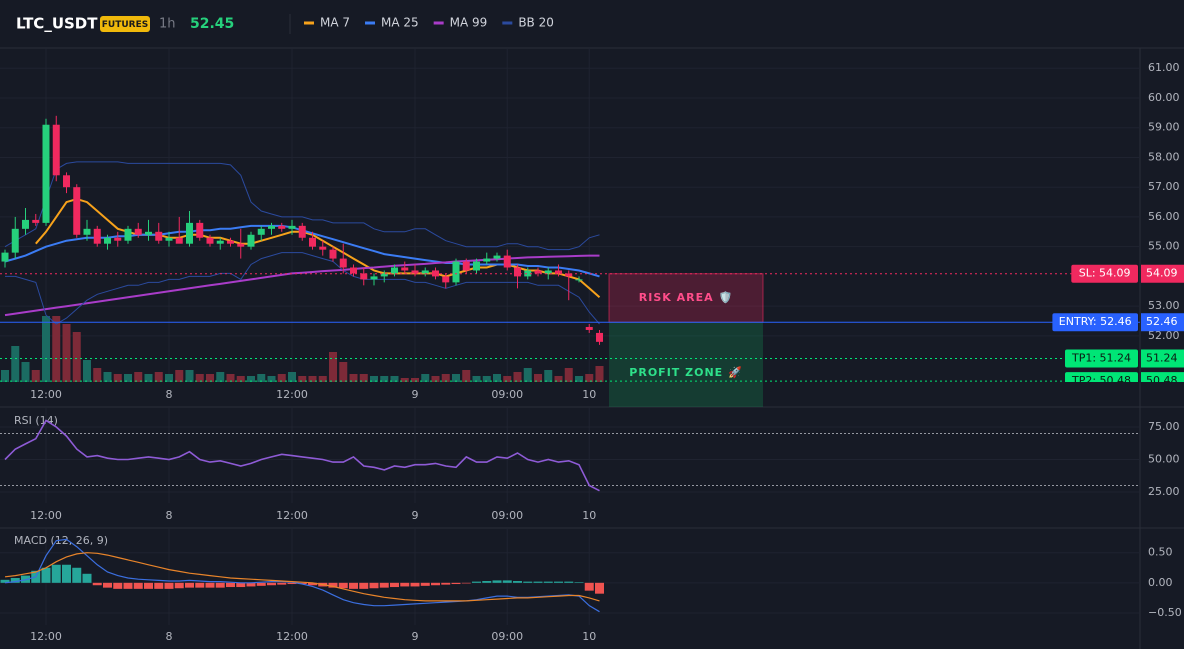 This screenshot has width=1184, height=649. What do you see at coordinates (685, 372) in the screenshot?
I see `profit-label: PROFIT ZONE 🚀` at bounding box center [685, 372].